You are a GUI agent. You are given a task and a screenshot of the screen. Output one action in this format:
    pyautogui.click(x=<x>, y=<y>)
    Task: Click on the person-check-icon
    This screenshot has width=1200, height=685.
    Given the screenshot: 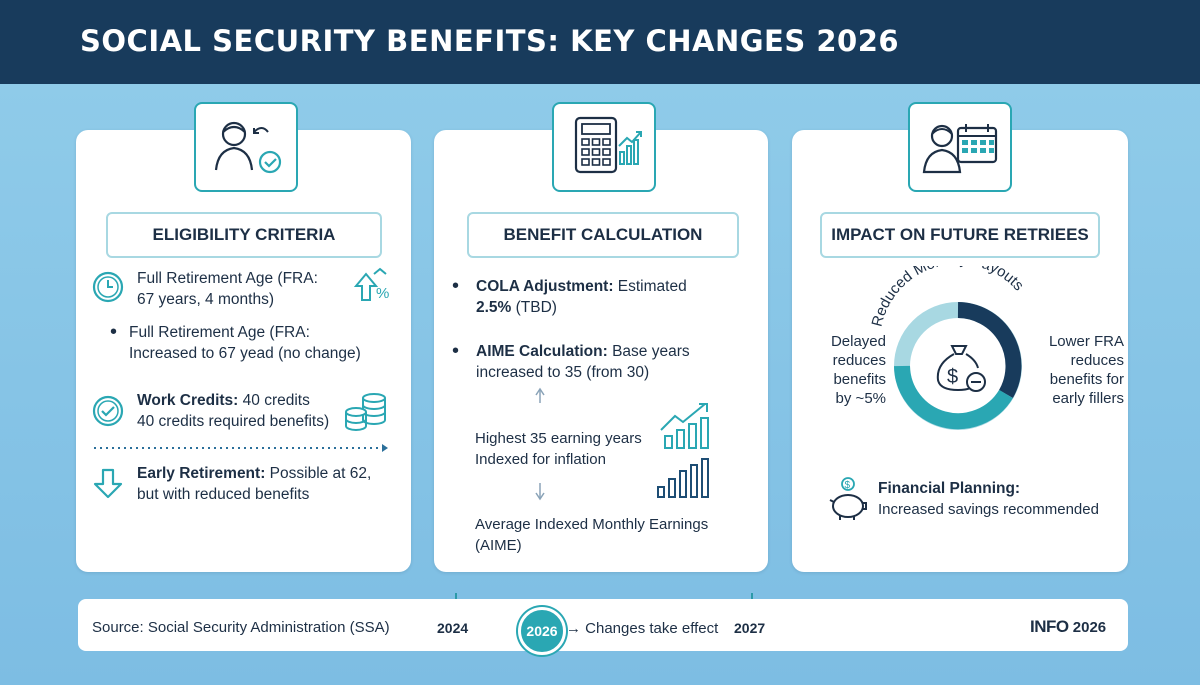 What is the action you would take?
    pyautogui.click(x=246, y=147)
    